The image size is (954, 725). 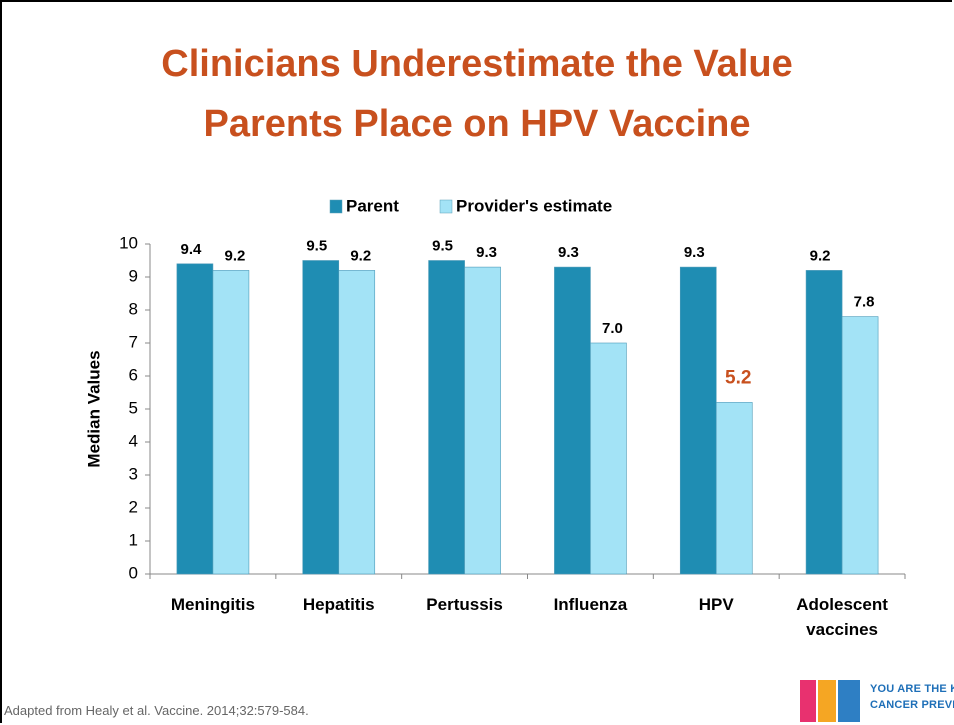 What do you see at coordinates (716, 604) in the screenshot?
I see `x-tick-label: HPV` at bounding box center [716, 604].